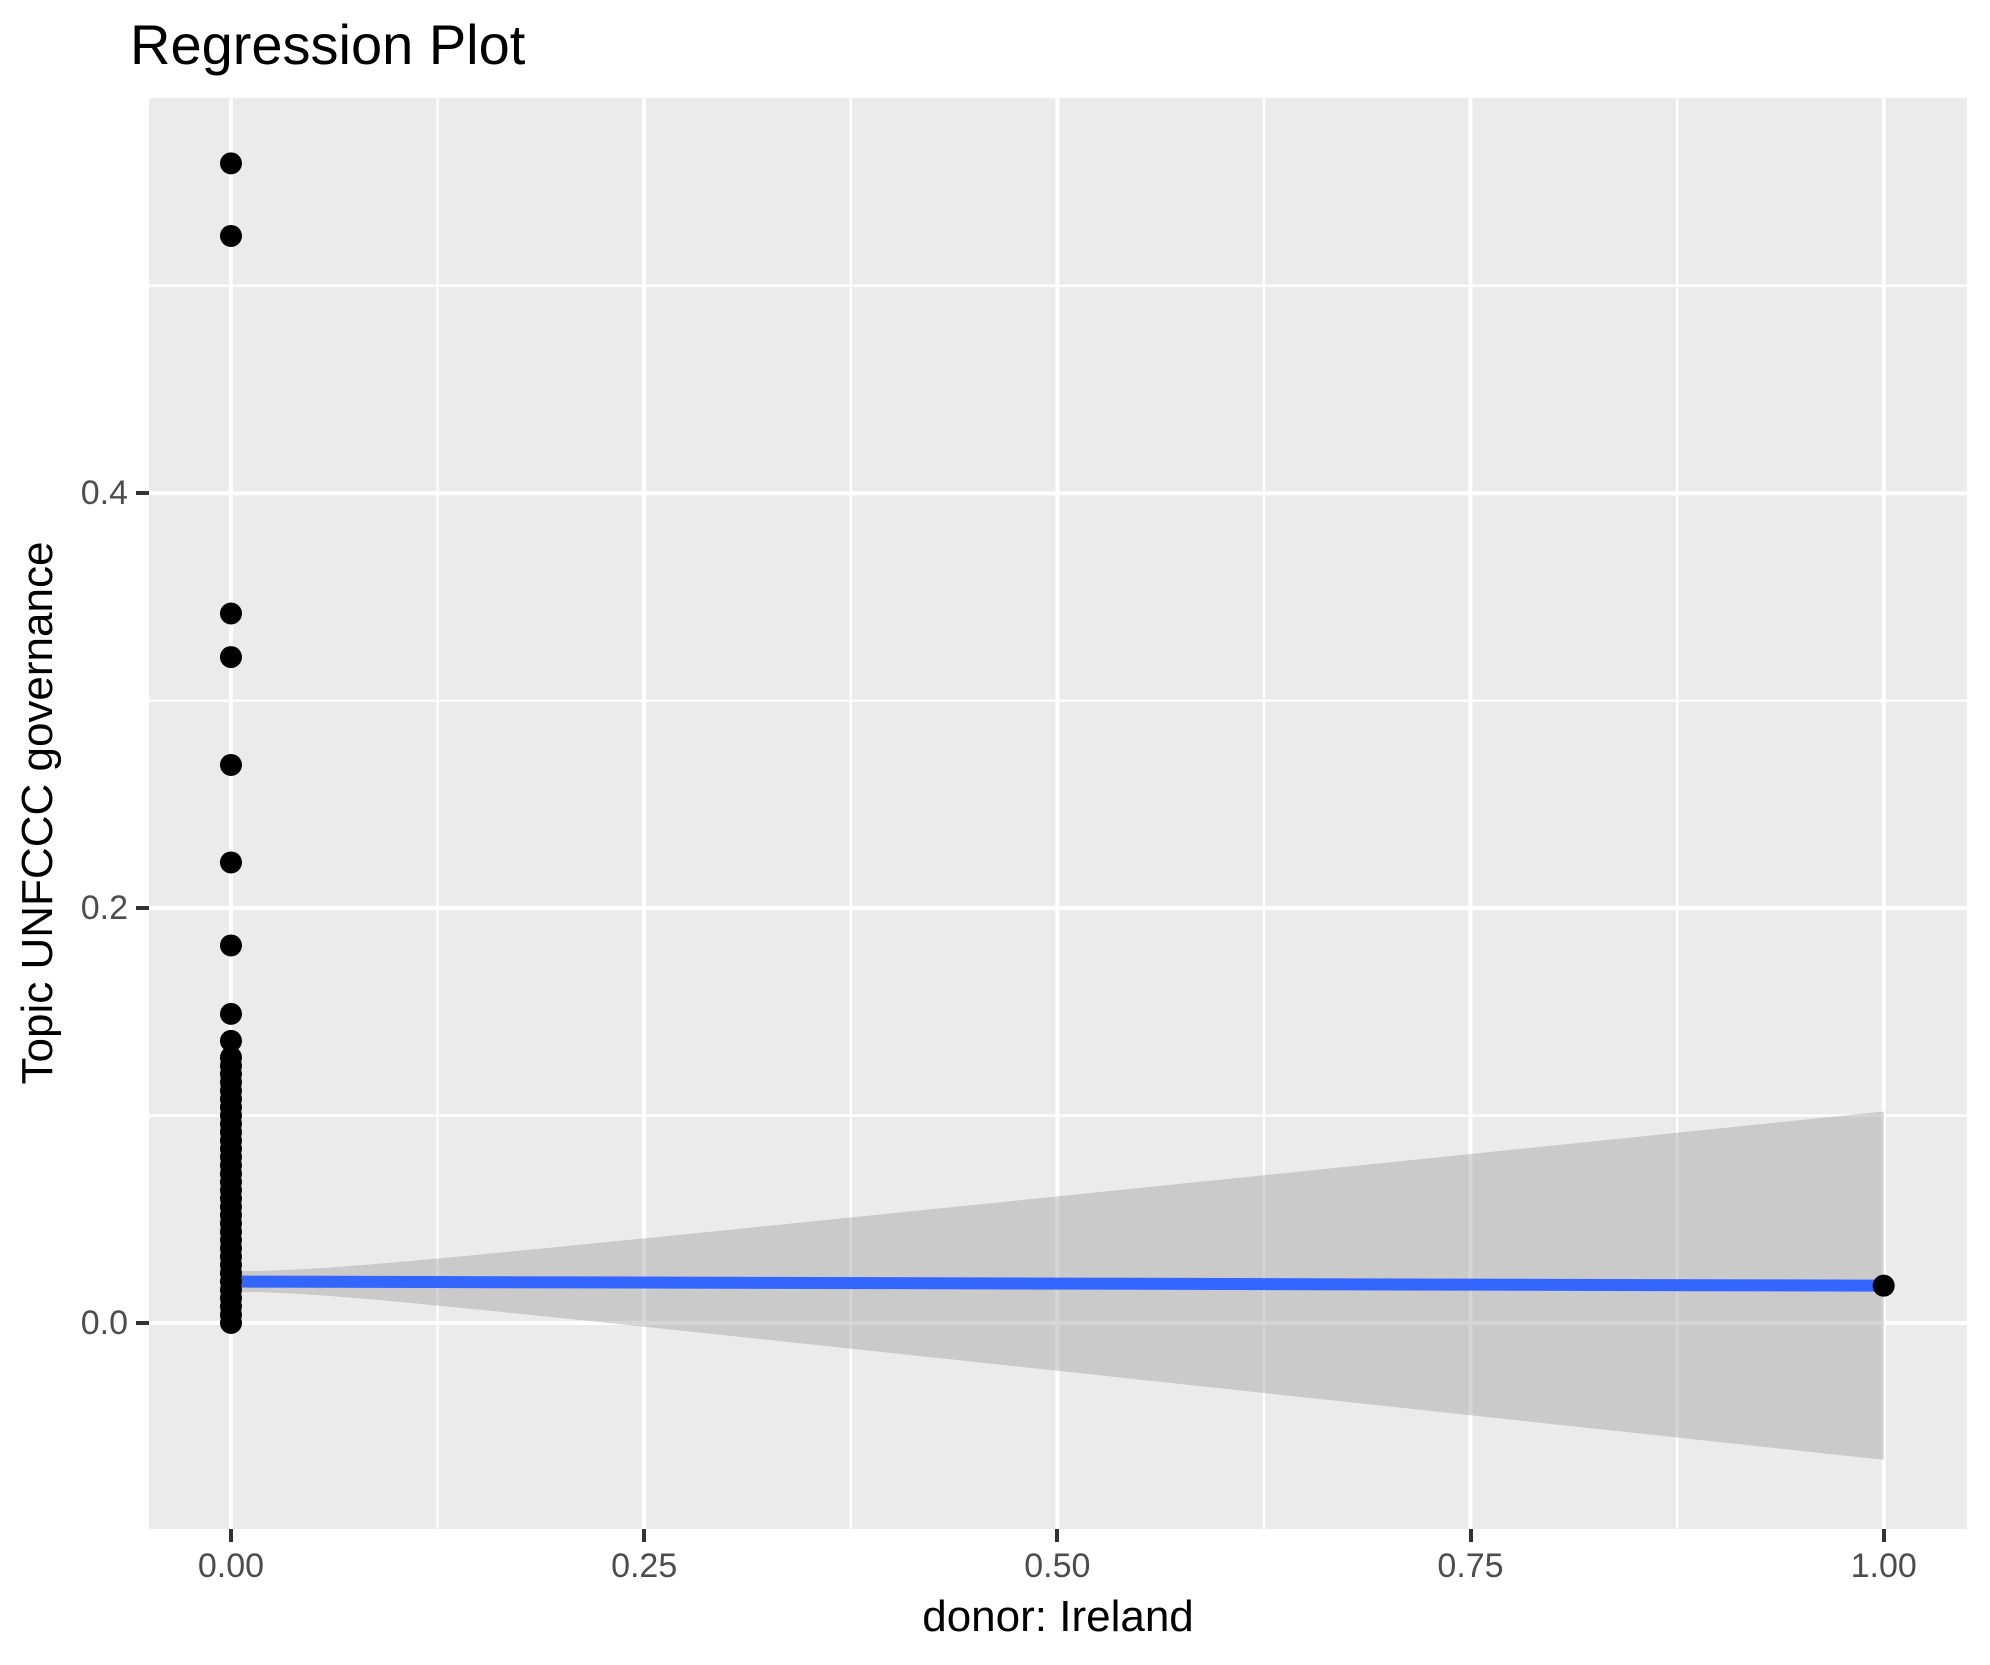 This screenshot has height=1665, width=1990. What do you see at coordinates (104, 493) in the screenshot?
I see `y-tick-label: 0.4` at bounding box center [104, 493].